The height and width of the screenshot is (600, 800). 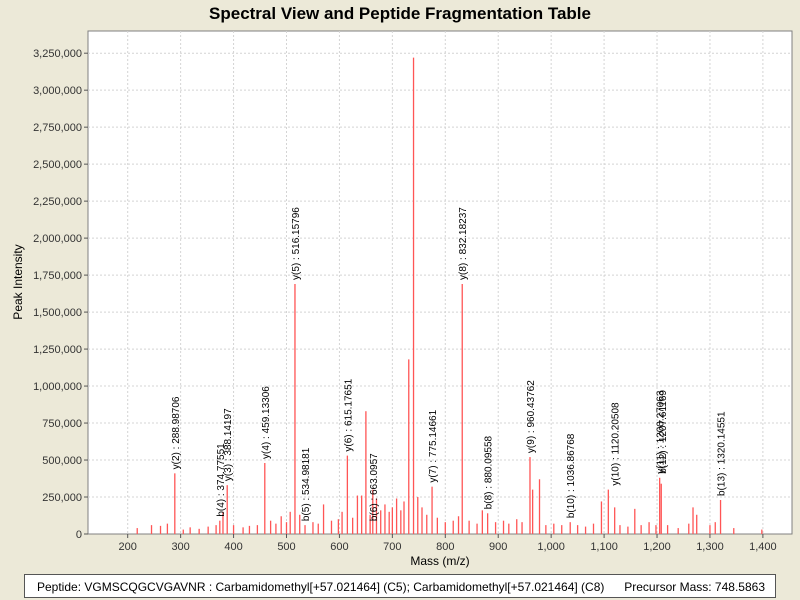 I want to click on y-tick-label: 250,000, so click(x=62, y=498).